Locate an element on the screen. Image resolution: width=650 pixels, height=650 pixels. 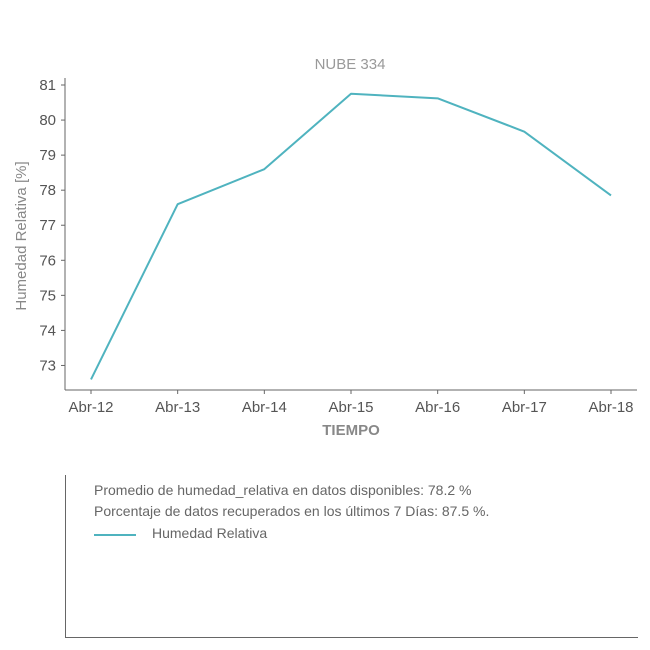
x-axis-title: TIEMPO is located at coordinates (351, 430).